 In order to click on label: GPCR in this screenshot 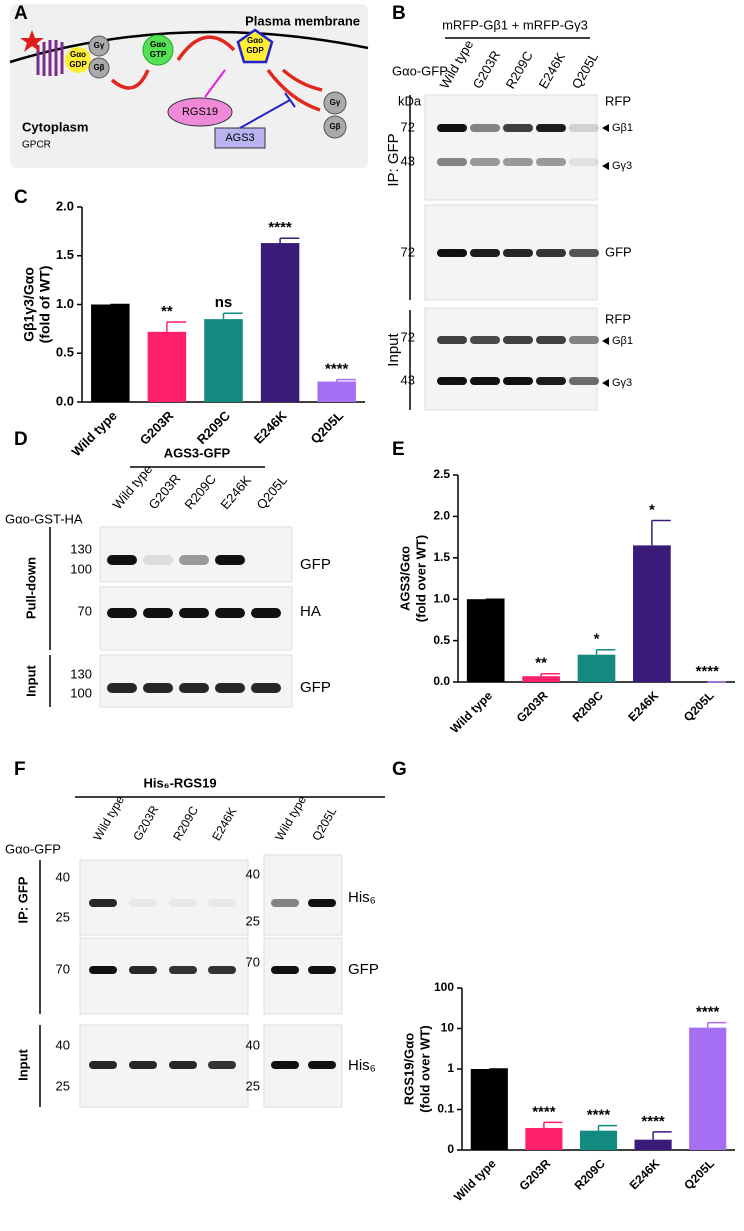, I will do `click(36, 145)`.